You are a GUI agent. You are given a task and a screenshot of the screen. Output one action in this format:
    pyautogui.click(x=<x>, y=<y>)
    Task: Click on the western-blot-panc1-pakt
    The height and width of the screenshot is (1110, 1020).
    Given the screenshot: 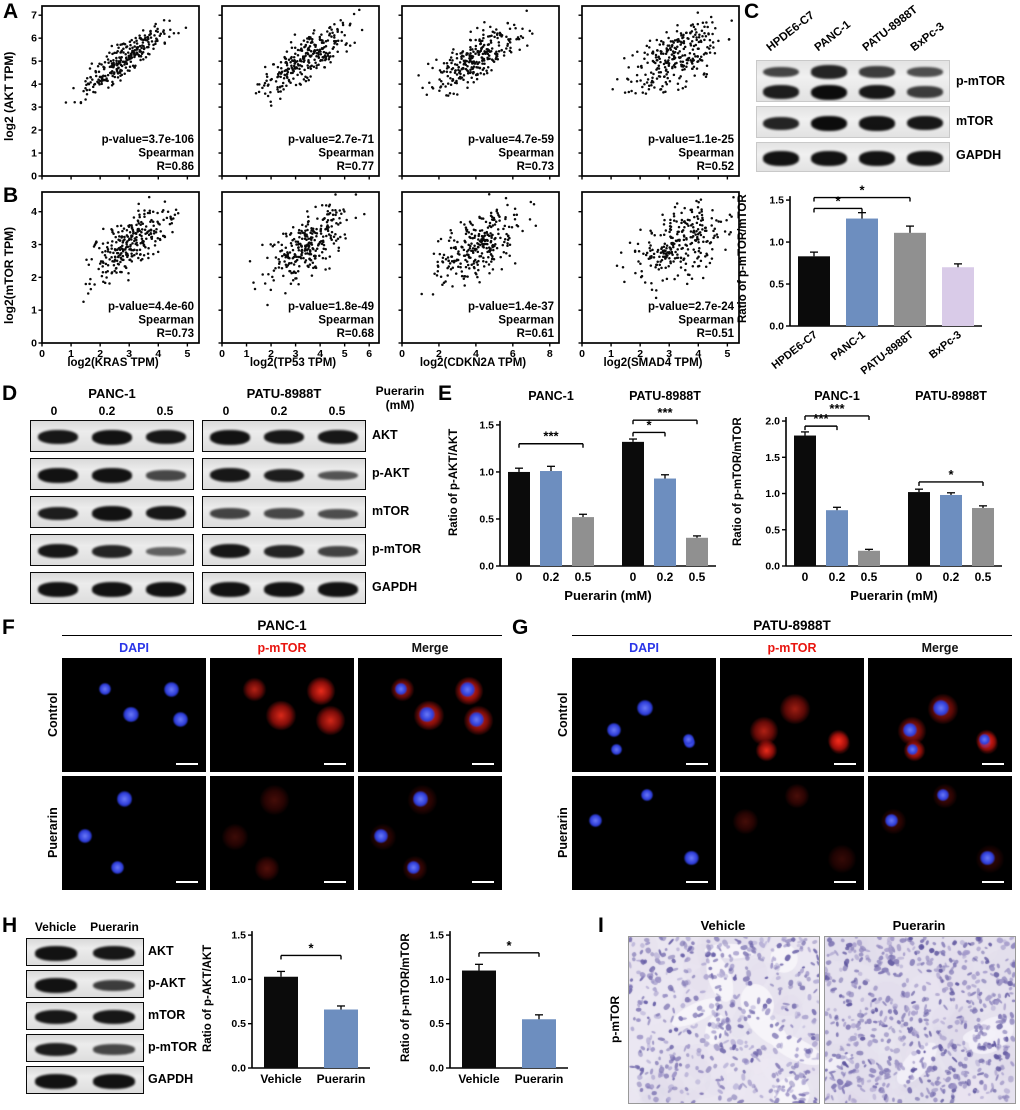 What is the action you would take?
    pyautogui.click(x=112, y=474)
    